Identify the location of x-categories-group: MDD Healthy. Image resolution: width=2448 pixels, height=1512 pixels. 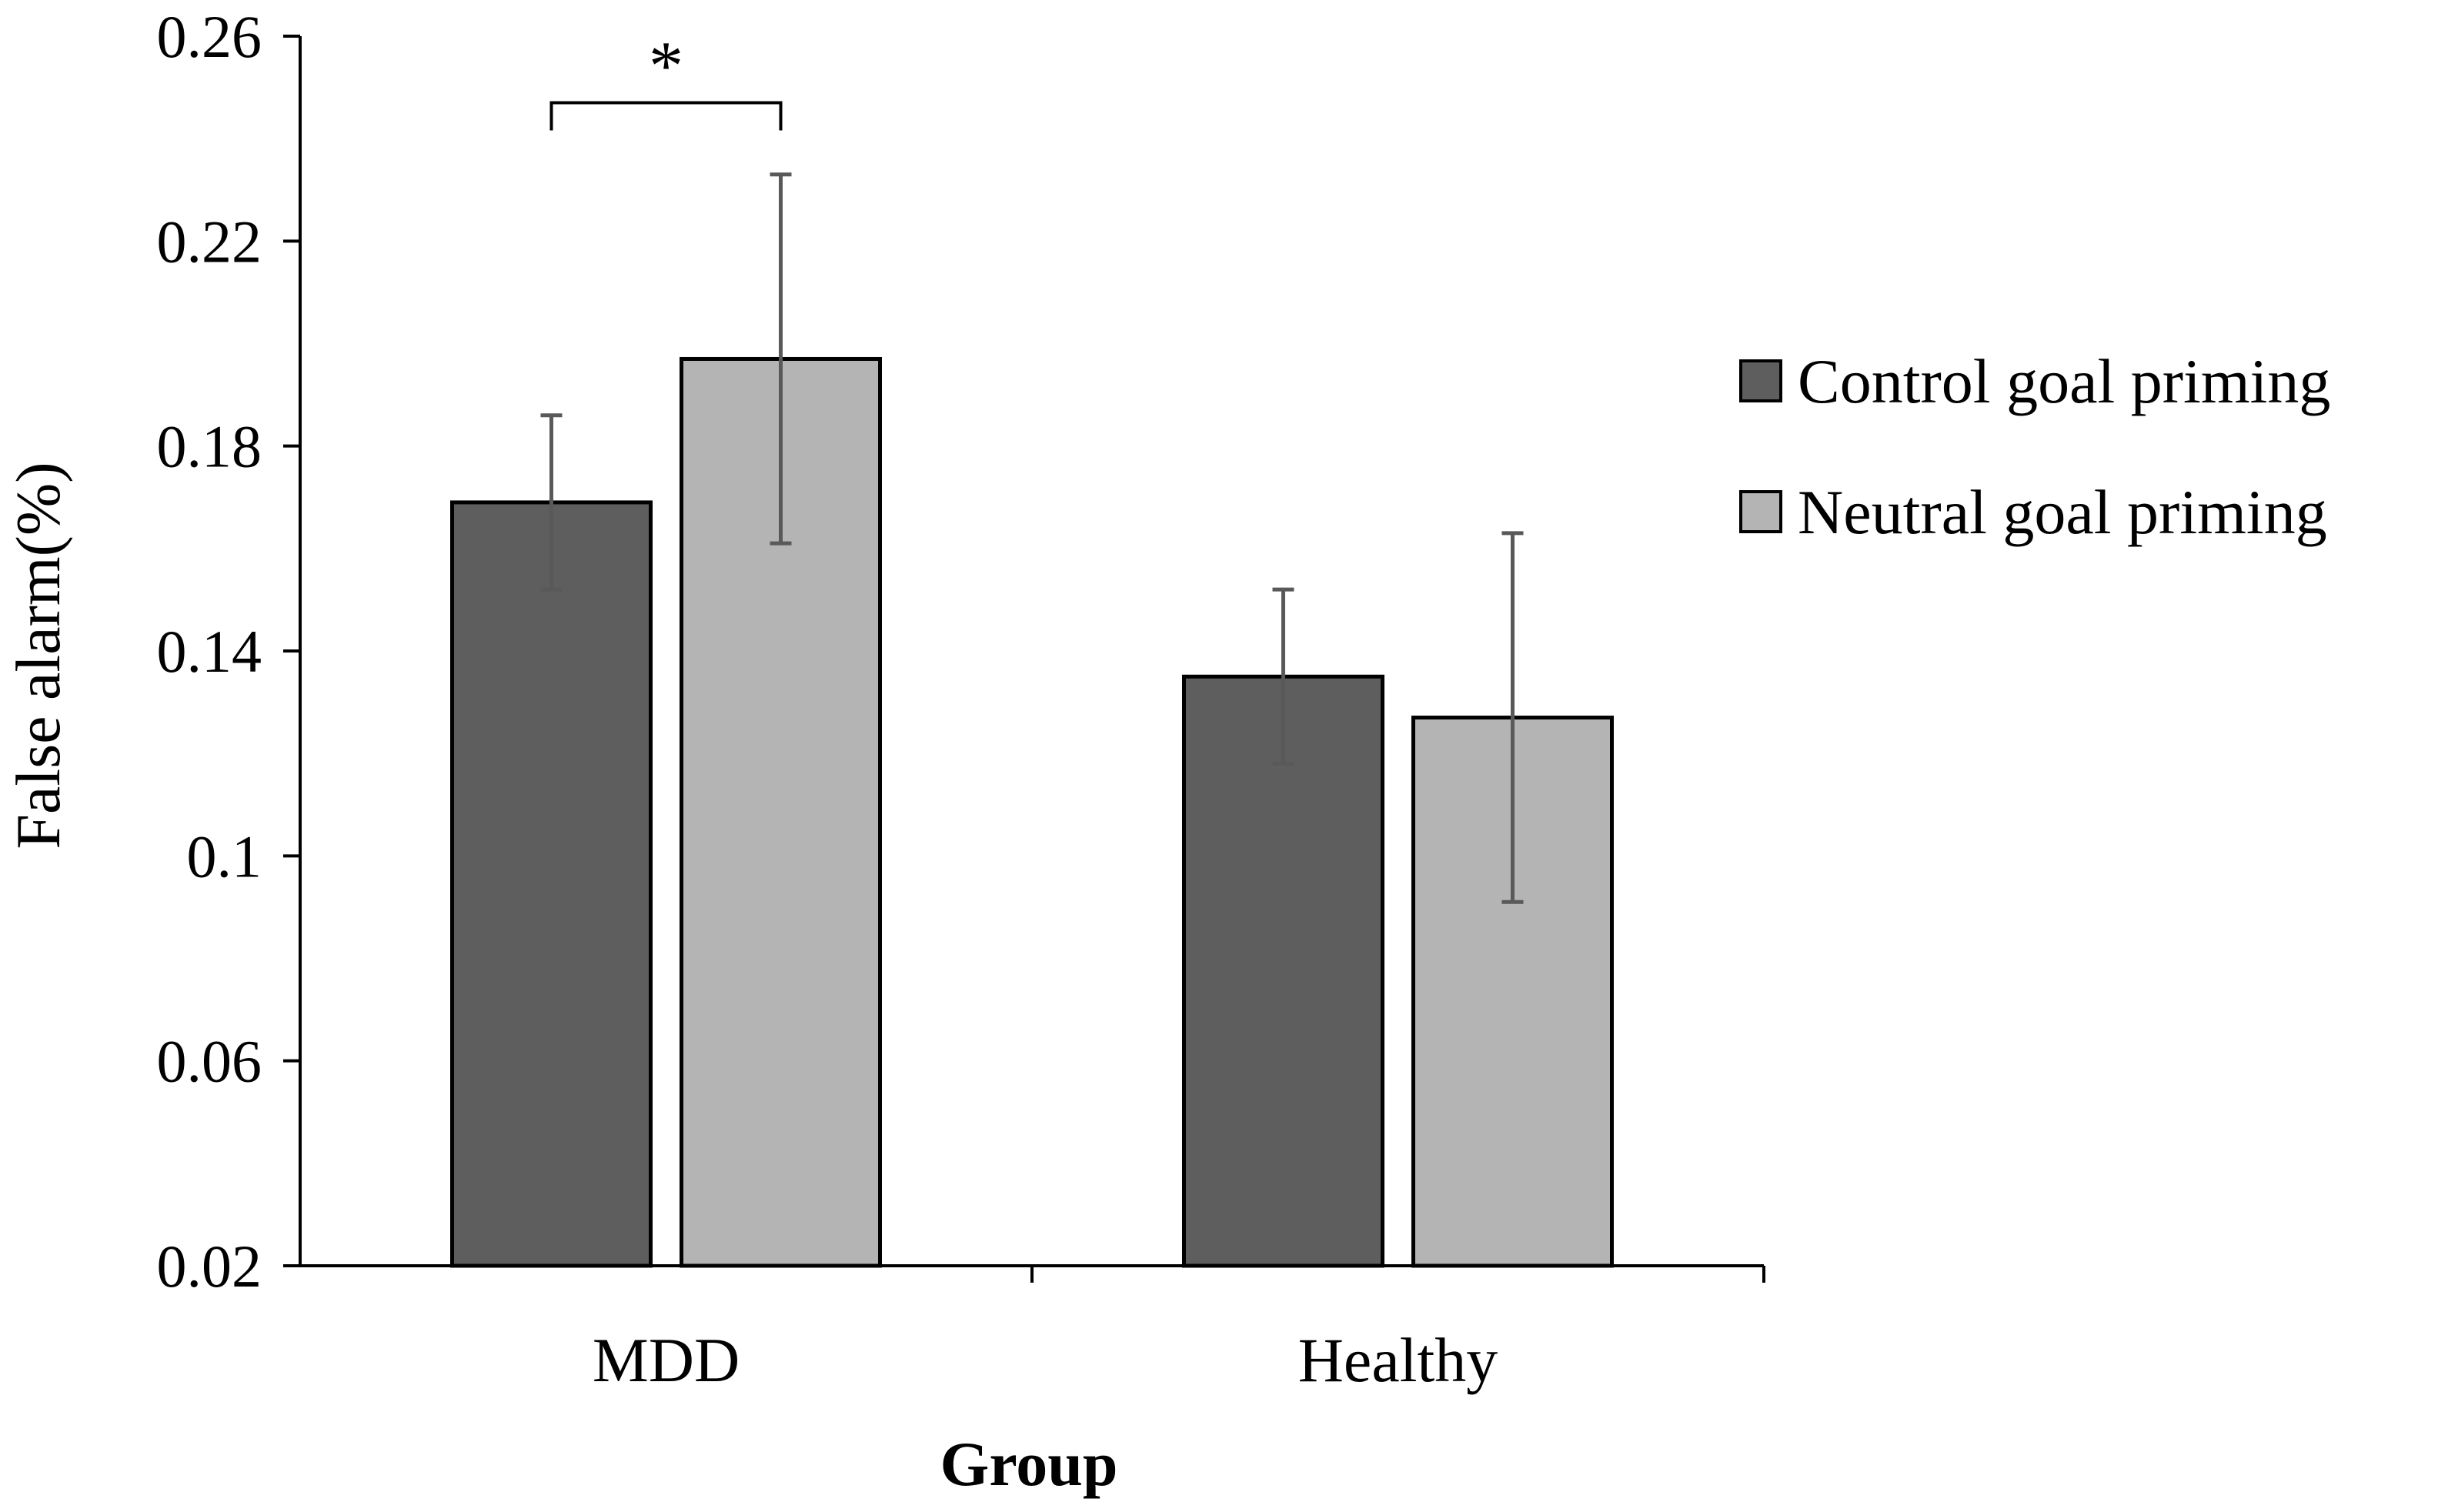
(1046, 1360).